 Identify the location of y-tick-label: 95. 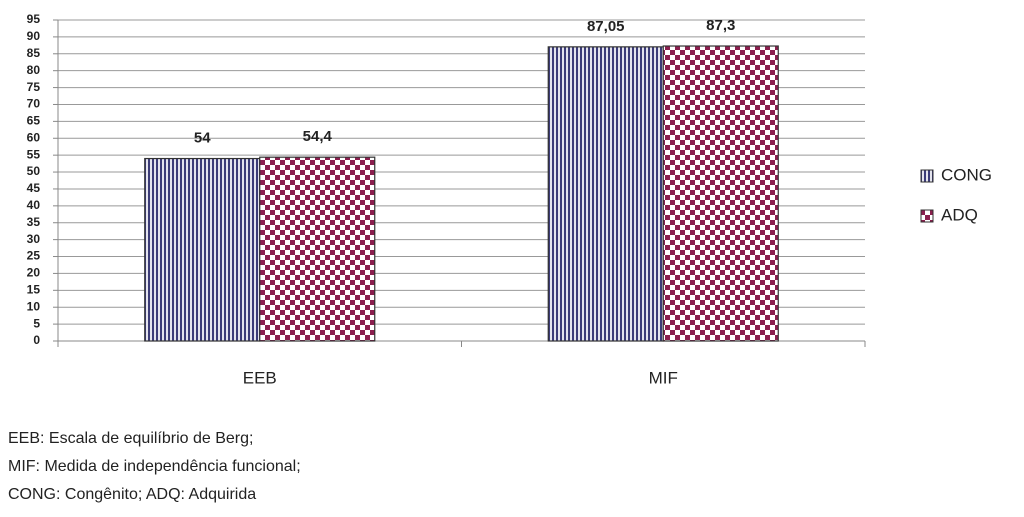
(34, 19).